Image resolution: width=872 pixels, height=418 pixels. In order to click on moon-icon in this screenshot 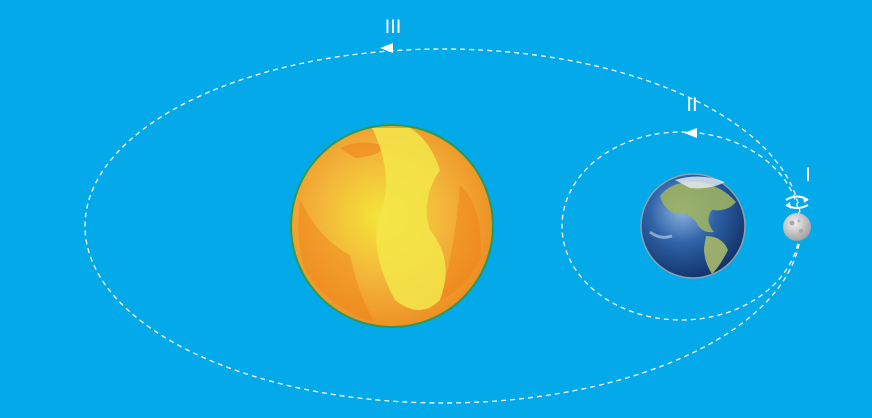, I will do `click(797, 227)`.